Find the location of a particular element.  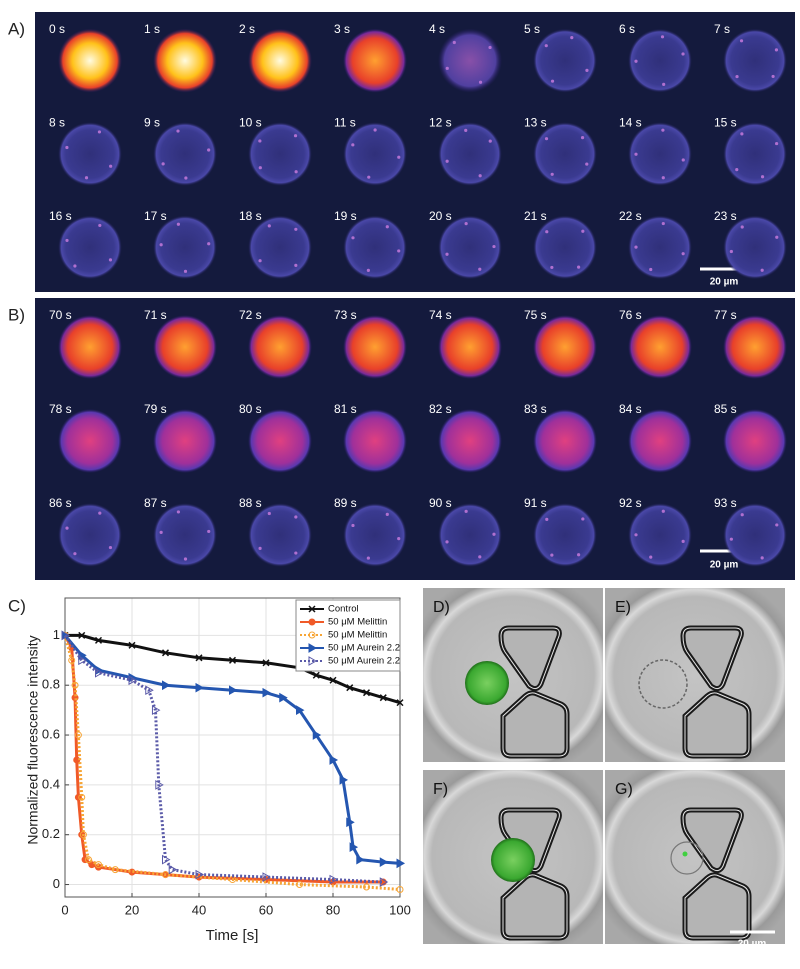

legend-label: Control is located at coordinates (343, 609).